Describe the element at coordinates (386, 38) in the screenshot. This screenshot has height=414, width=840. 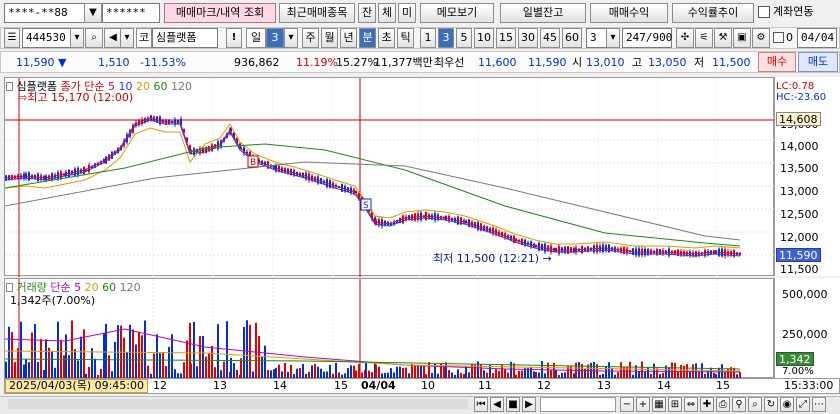
I see `period-second-button: 초` at that location.